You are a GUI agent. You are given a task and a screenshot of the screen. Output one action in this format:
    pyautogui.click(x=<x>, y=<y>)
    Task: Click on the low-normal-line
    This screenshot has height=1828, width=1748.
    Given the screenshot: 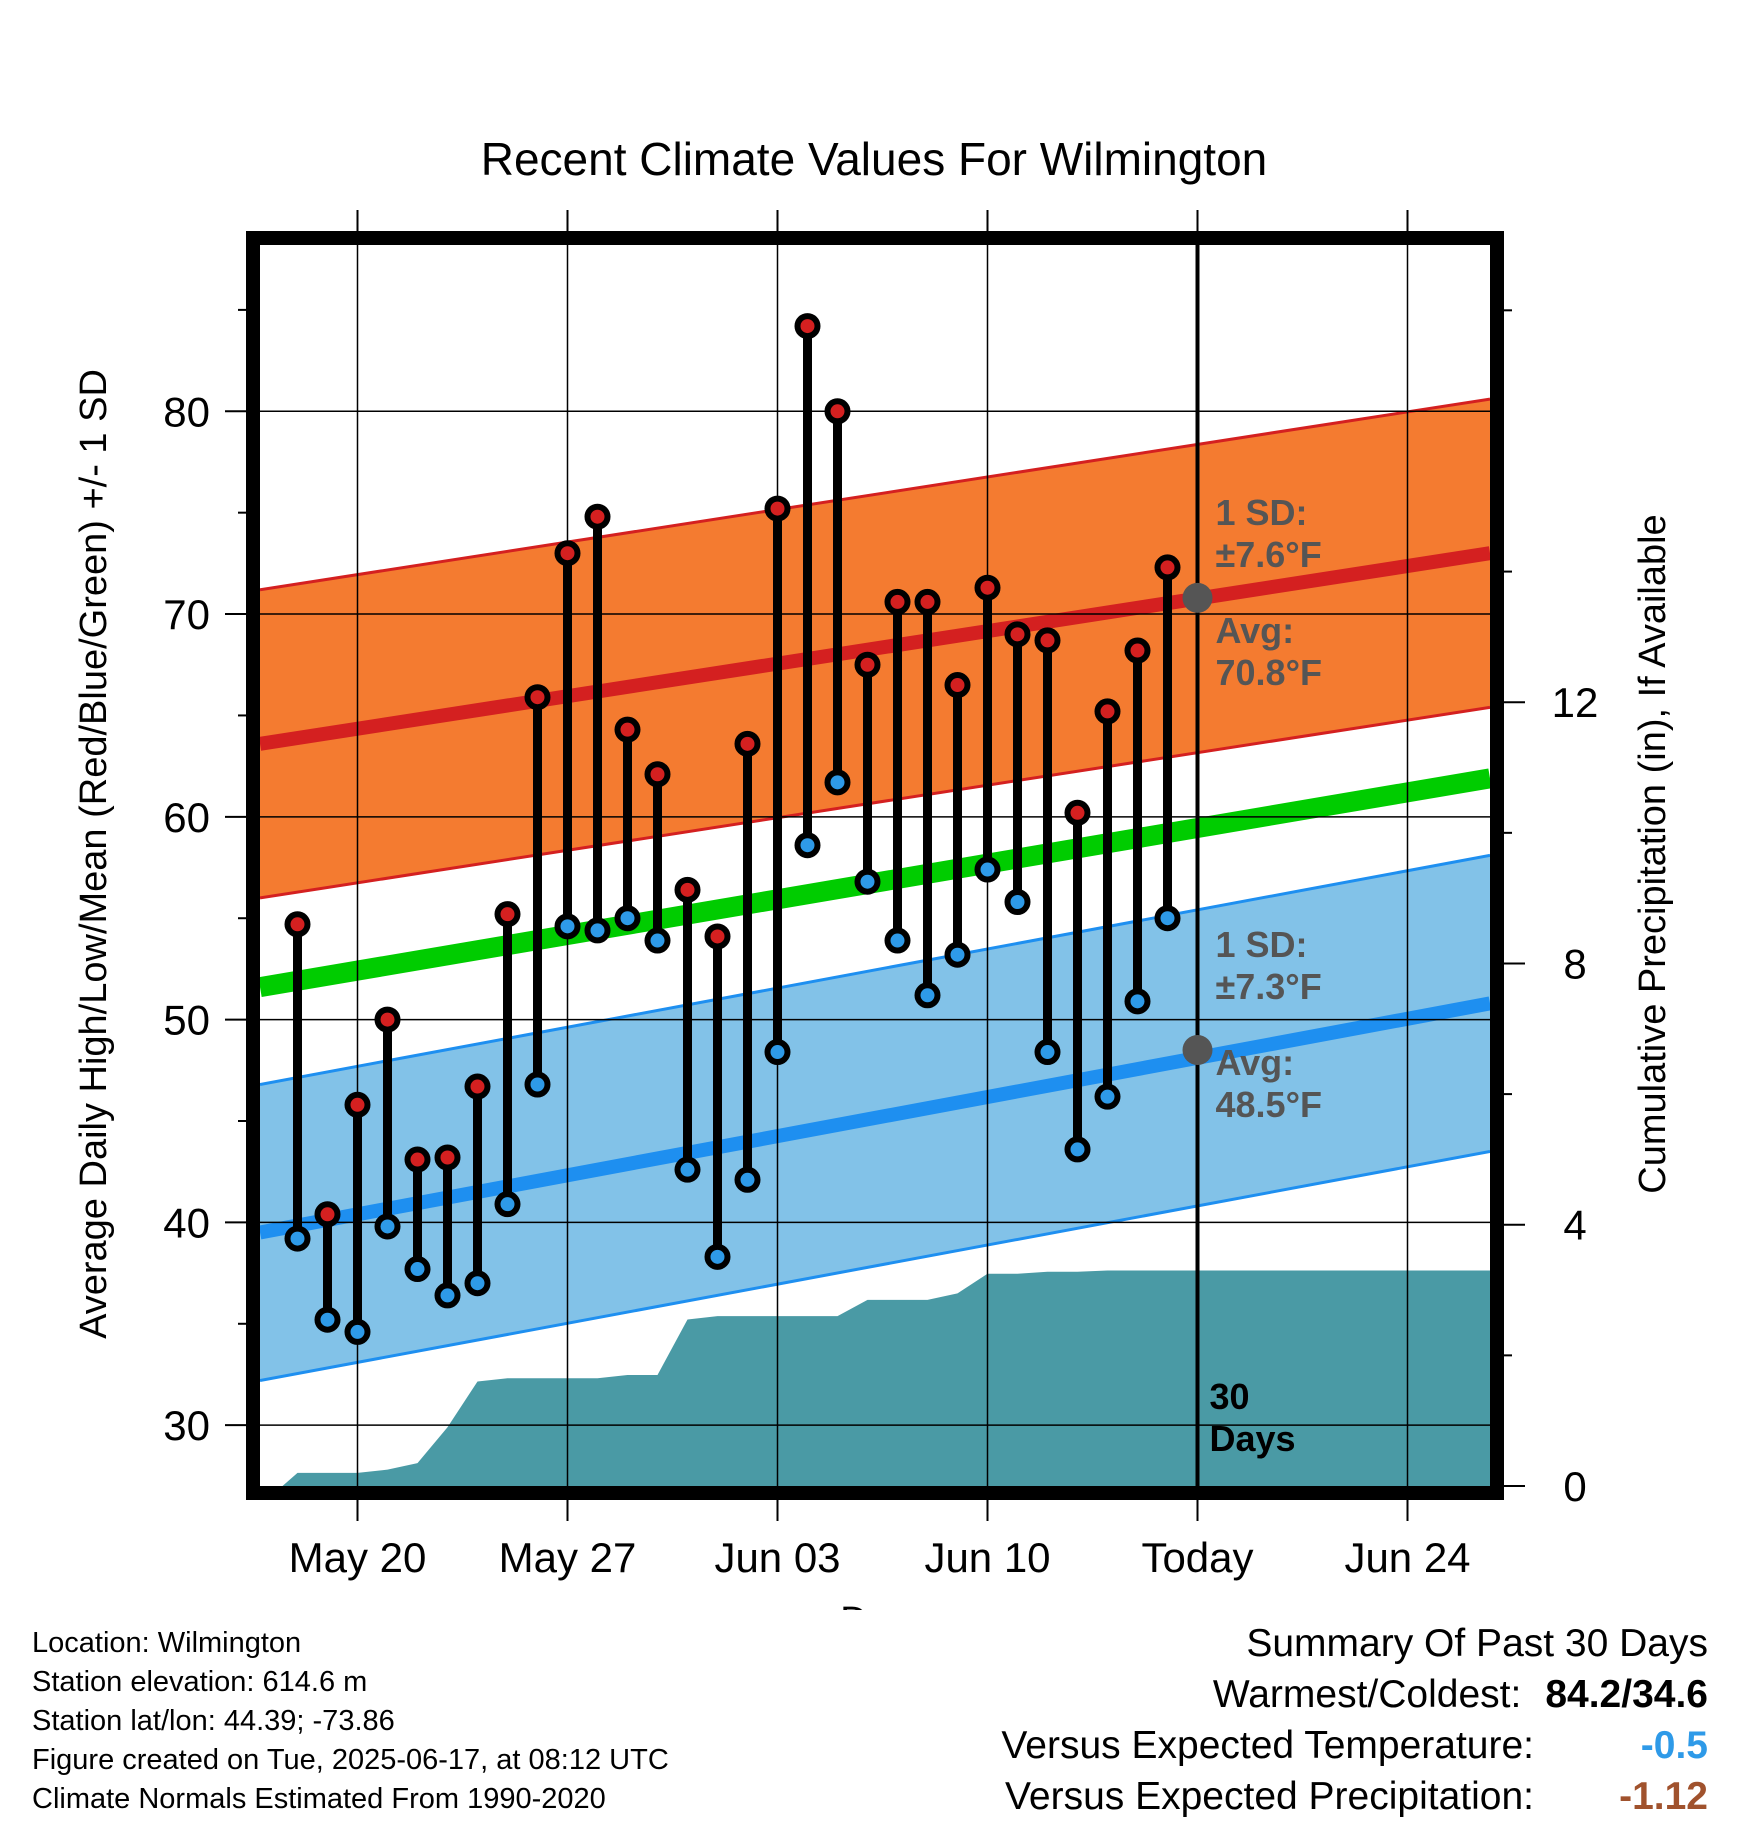 What is the action you would take?
    pyautogui.click(x=875, y=1118)
    